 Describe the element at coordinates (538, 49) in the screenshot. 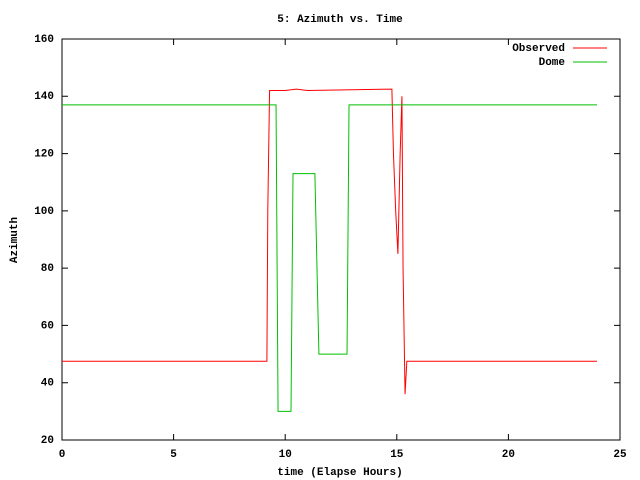

I see `legend-label: Observed` at that location.